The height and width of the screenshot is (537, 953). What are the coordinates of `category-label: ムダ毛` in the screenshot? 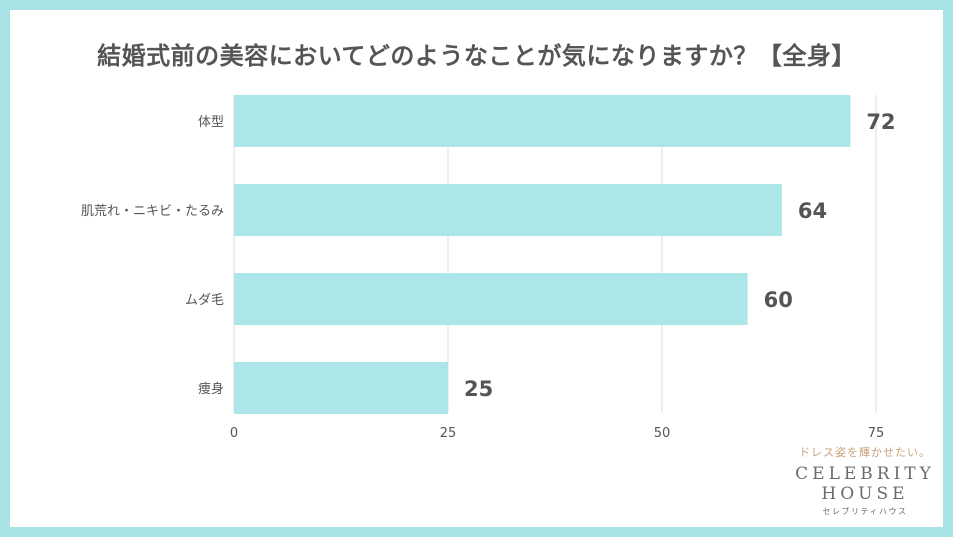 It's located at (204, 300).